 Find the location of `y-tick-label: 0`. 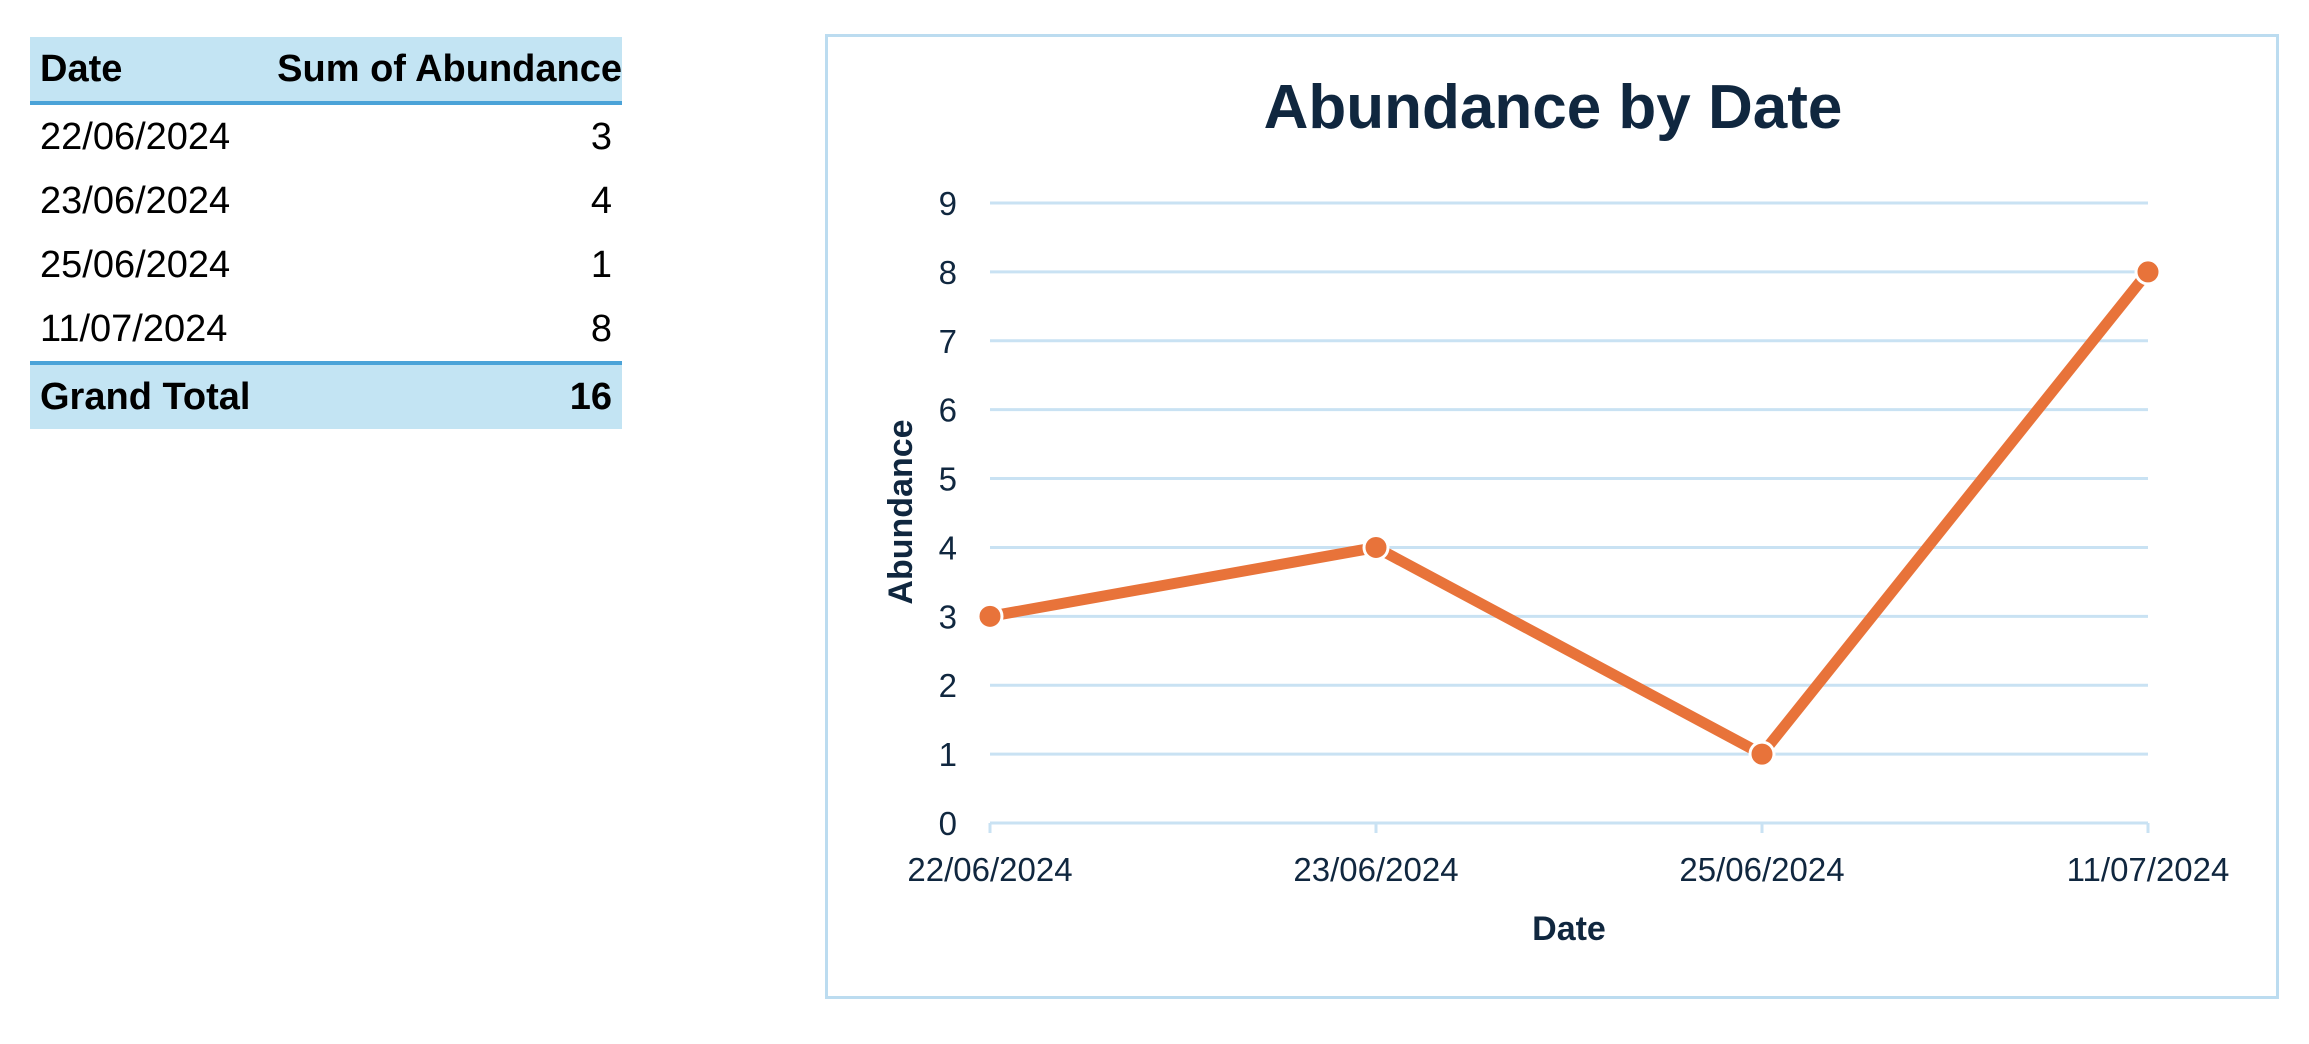

y-tick-label: 0 is located at coordinates (948, 823).